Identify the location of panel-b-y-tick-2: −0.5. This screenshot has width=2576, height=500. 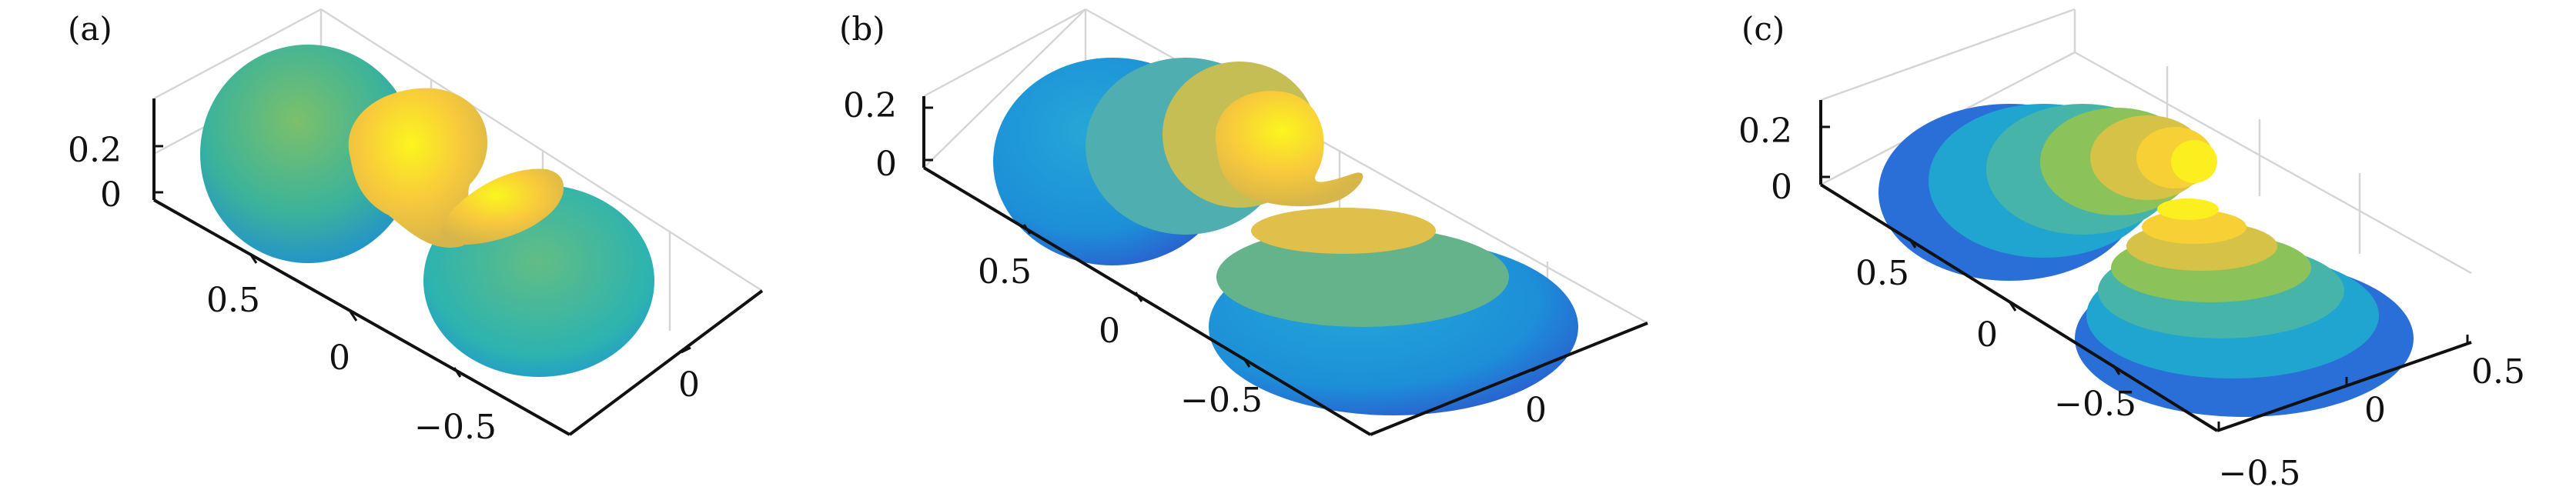
(1221, 400).